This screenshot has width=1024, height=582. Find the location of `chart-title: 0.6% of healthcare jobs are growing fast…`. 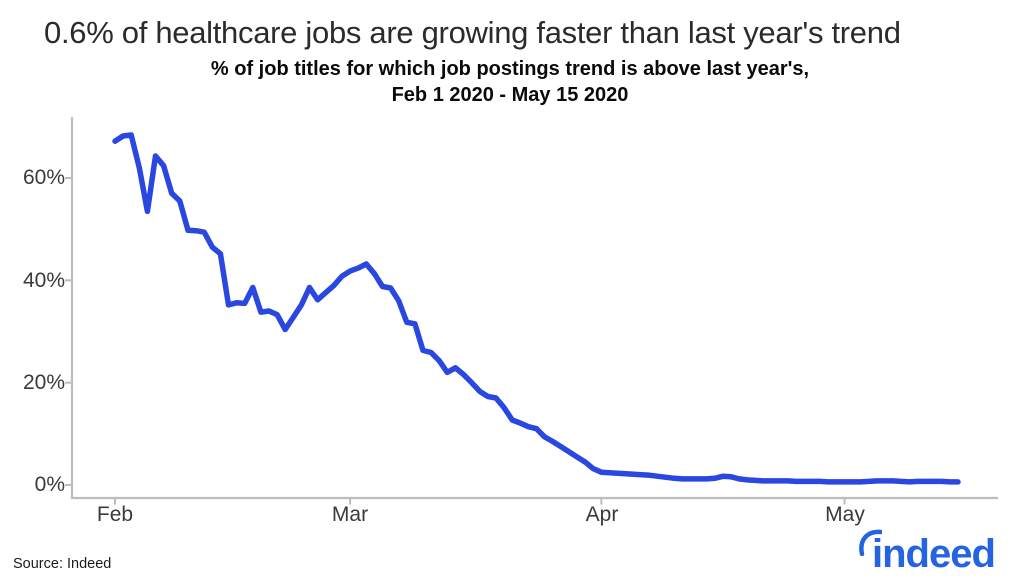

chart-title: 0.6% of healthcare jobs are growing fast… is located at coordinates (472, 32).